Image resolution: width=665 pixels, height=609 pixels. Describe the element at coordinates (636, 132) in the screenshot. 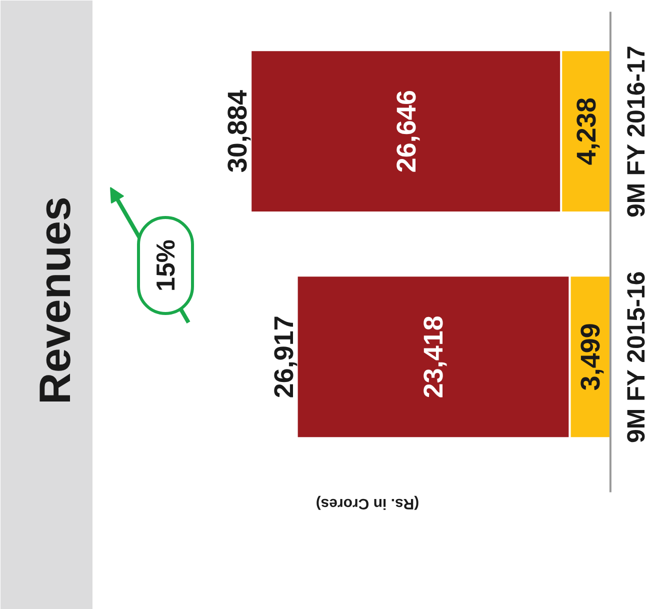

I see `y-tick-label: 9M FY 2016-17` at that location.